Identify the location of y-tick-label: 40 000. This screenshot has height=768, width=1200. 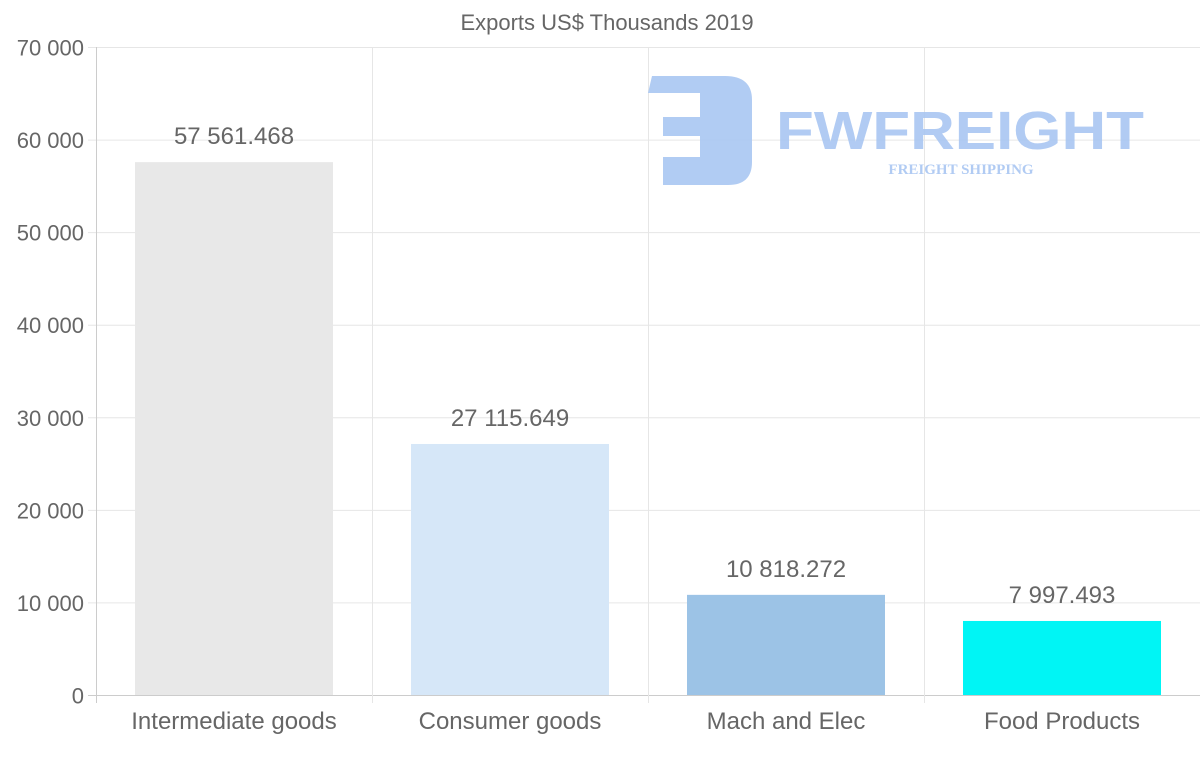
(50, 325).